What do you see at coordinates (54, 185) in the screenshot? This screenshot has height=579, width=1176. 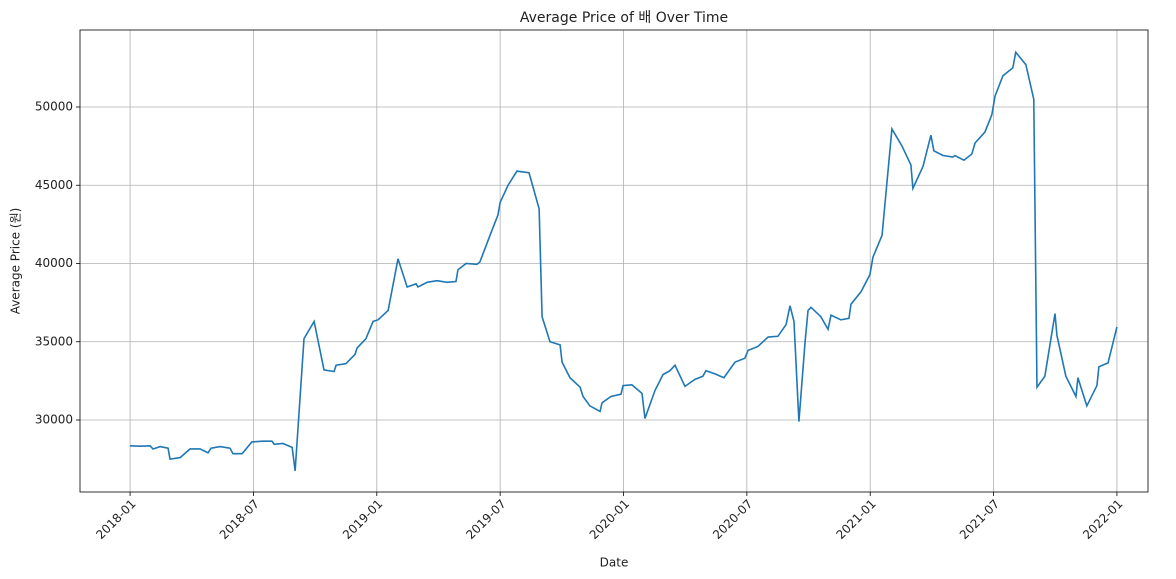 I see `y-tick-label: 45000` at bounding box center [54, 185].